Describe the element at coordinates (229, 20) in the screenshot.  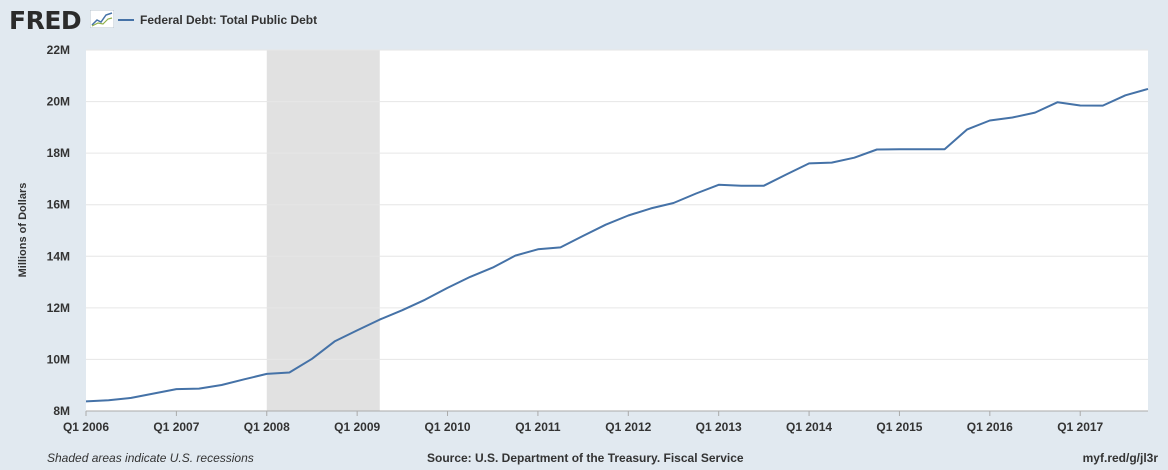
I see `legend-series-label: Federal Debt: Total Public Debt` at that location.